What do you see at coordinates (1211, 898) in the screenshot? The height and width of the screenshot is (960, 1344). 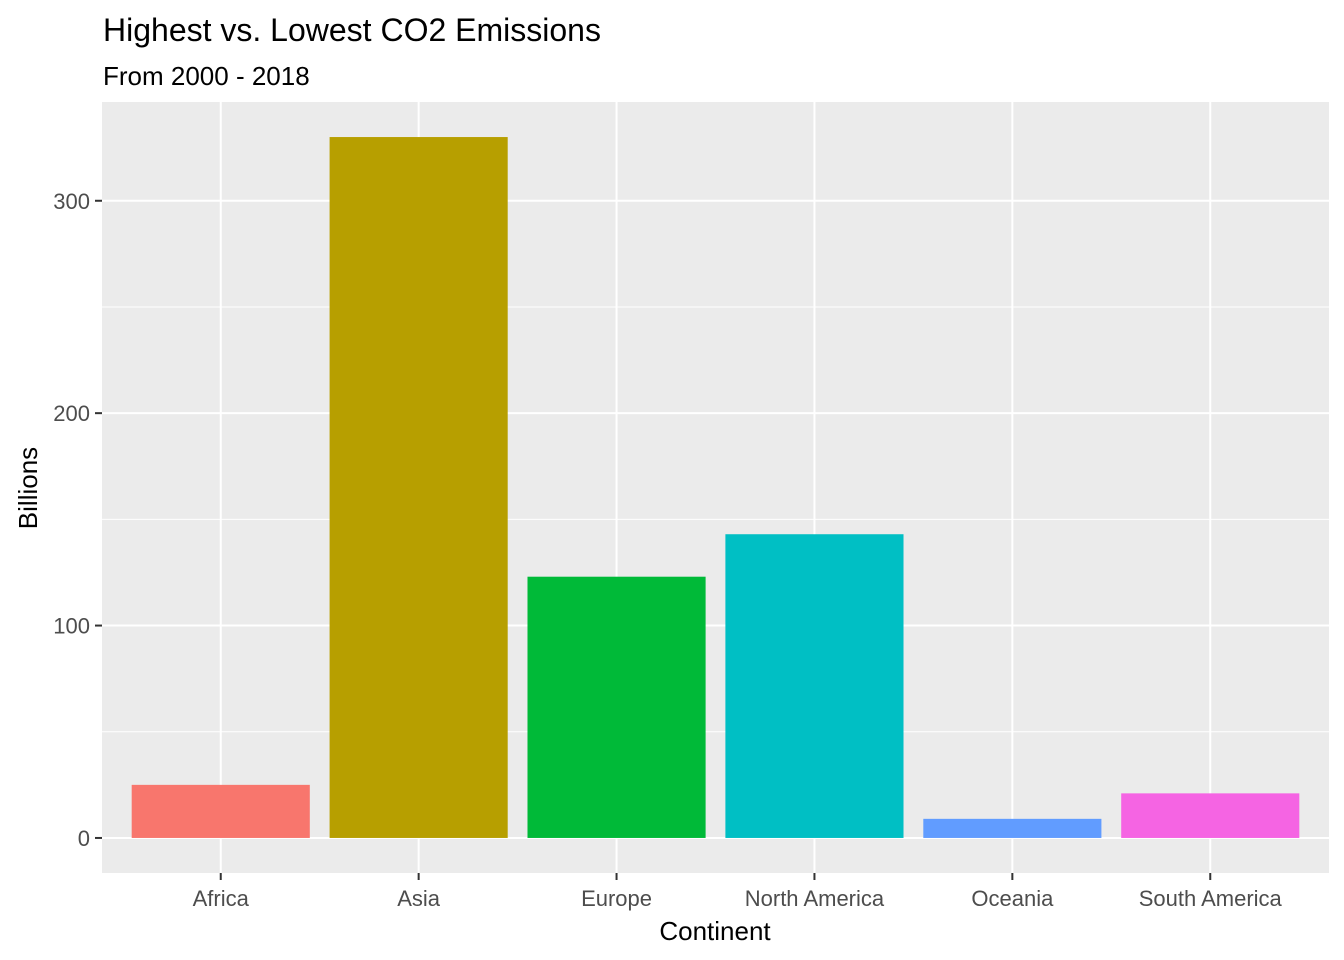 I see `x-tick-label: South America` at bounding box center [1211, 898].